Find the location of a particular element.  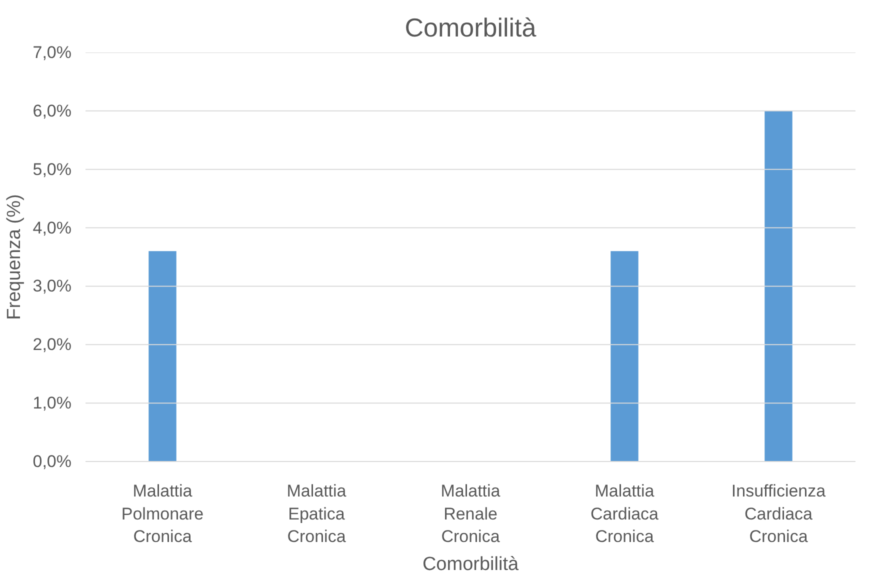

y-tick-label: 0,0% is located at coordinates (52, 461).